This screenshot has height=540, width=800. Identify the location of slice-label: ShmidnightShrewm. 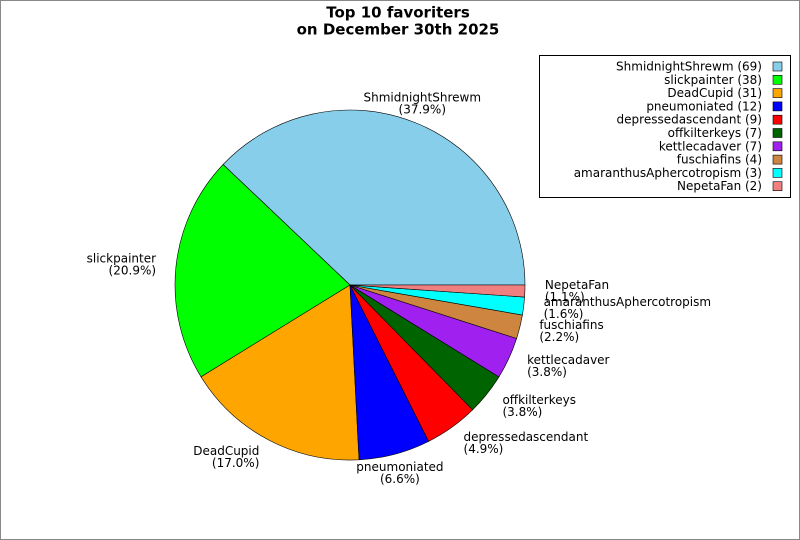
(423, 97).